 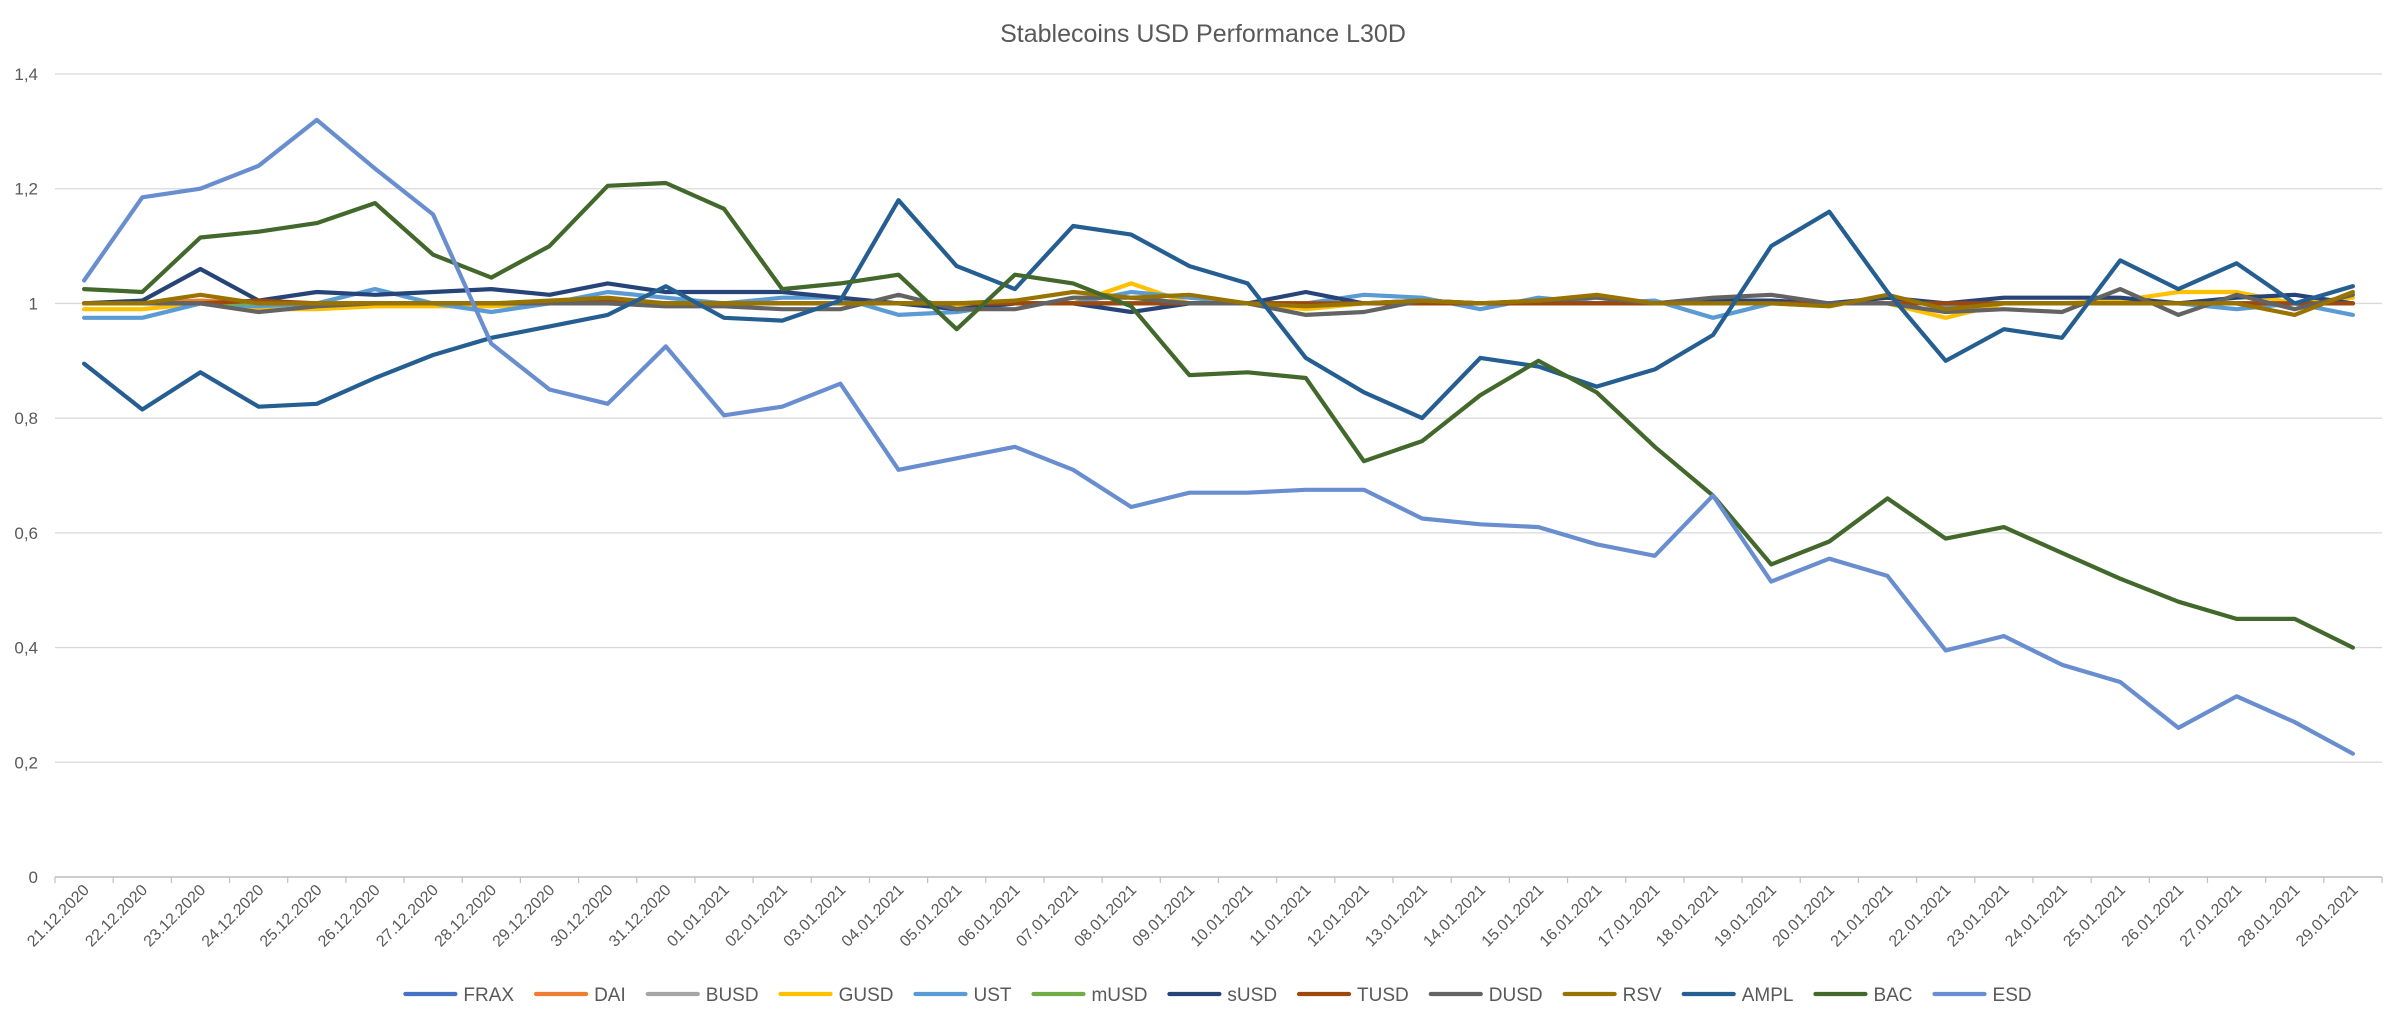 What do you see at coordinates (1516, 995) in the screenshot?
I see `legend-label: DUSD` at bounding box center [1516, 995].